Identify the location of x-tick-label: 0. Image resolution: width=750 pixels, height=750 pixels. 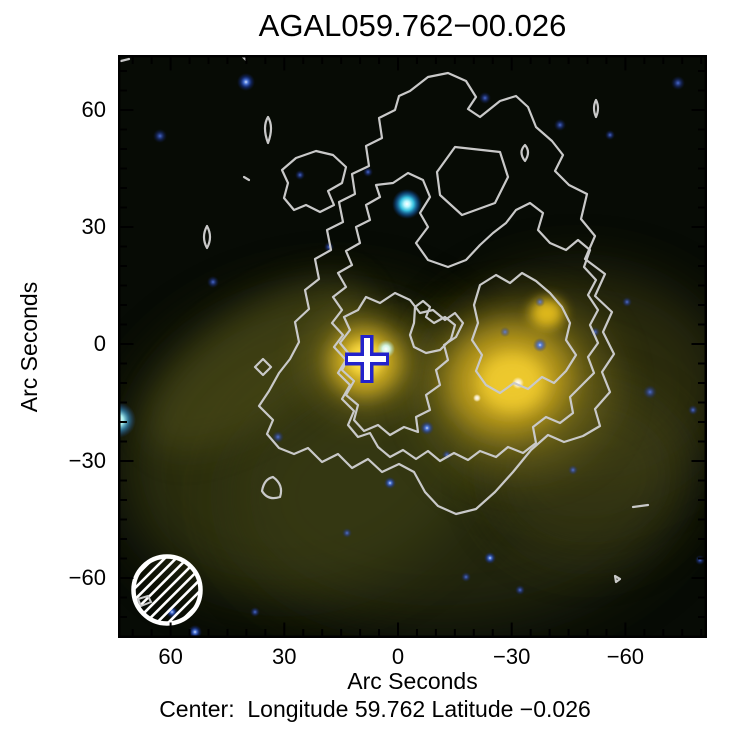
(398, 656).